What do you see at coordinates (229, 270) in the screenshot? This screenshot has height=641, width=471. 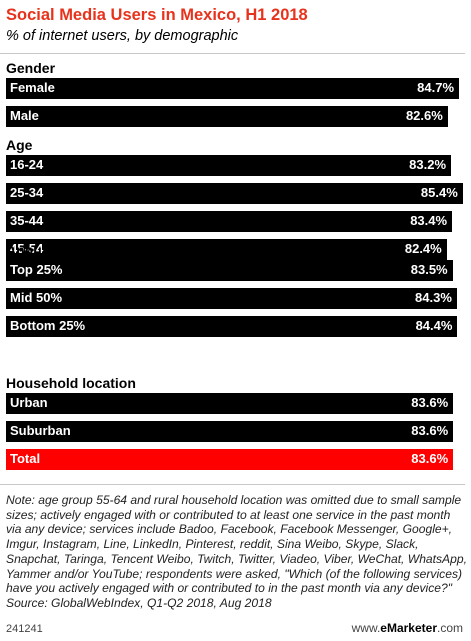 I see `bar: Top 25% 83.5%` at bounding box center [229, 270].